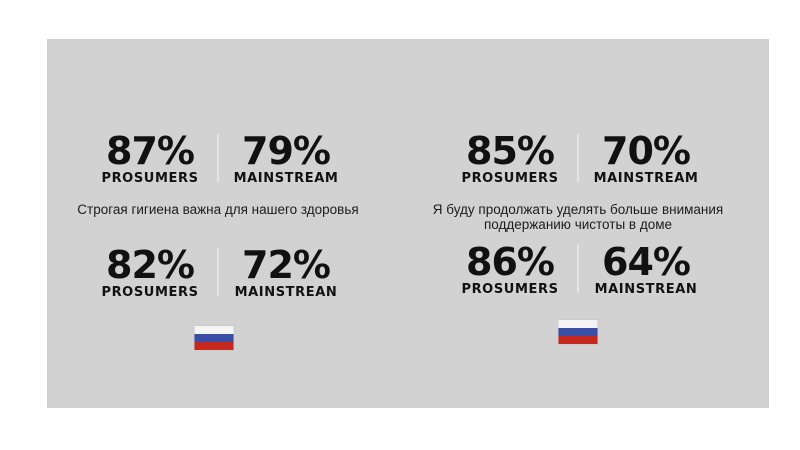  Describe the element at coordinates (510, 151) in the screenshot. I see `prosumers-value: 85%` at that location.